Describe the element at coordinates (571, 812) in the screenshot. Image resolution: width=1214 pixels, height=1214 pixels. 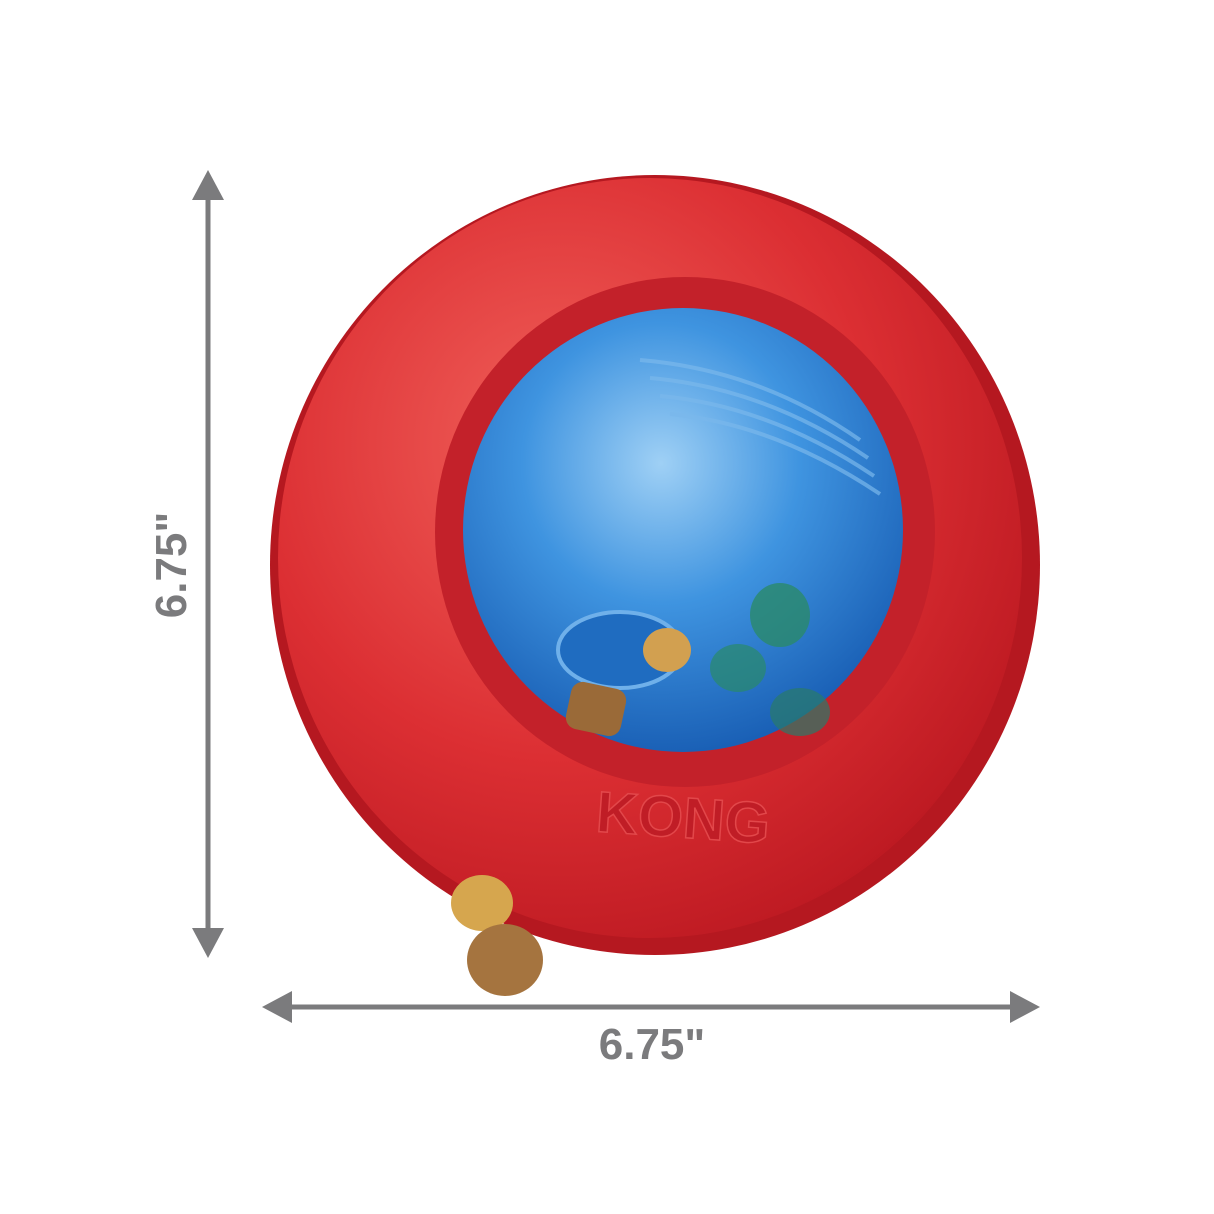
I see `kibble-pieces` at that location.